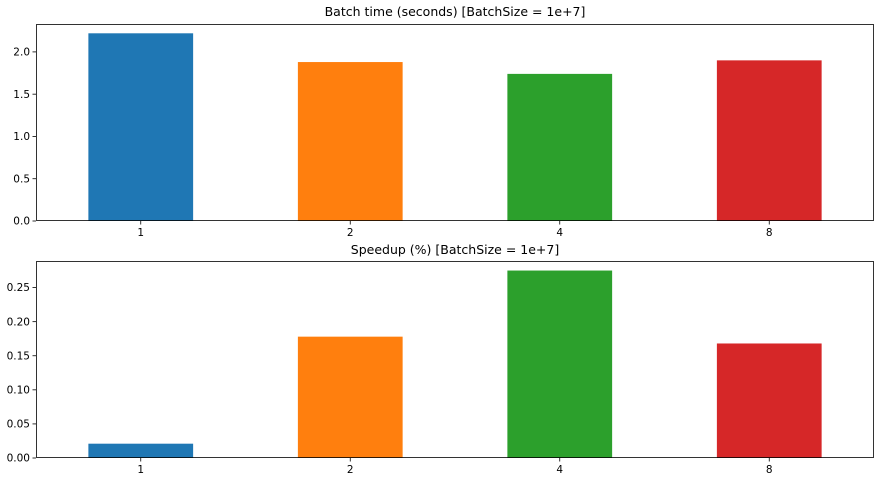  Describe the element at coordinates (455, 11) in the screenshot. I see `chart-title: Batch time (seconds) [BatchSize = 1e+7]` at that location.